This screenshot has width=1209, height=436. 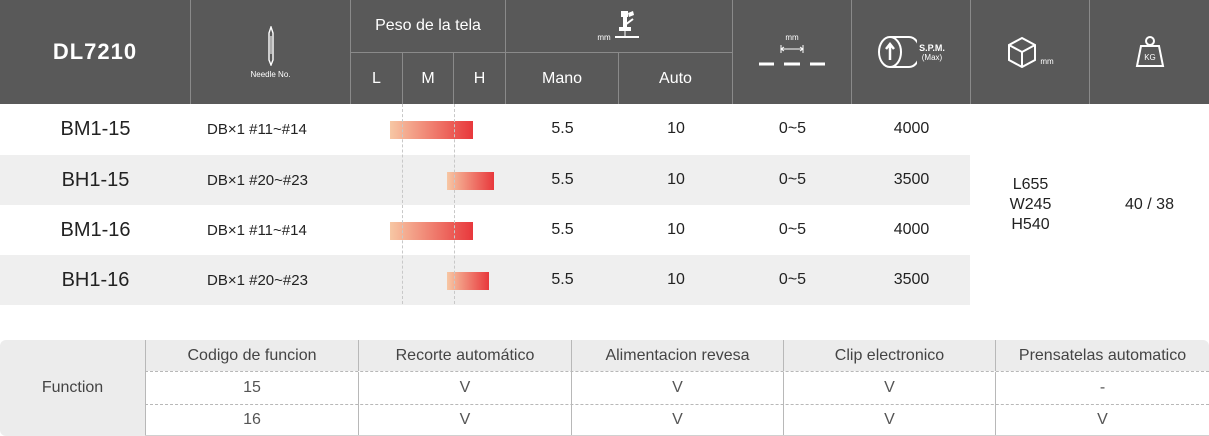 What do you see at coordinates (72, 388) in the screenshot?
I see `function-label: Function` at bounding box center [72, 388].